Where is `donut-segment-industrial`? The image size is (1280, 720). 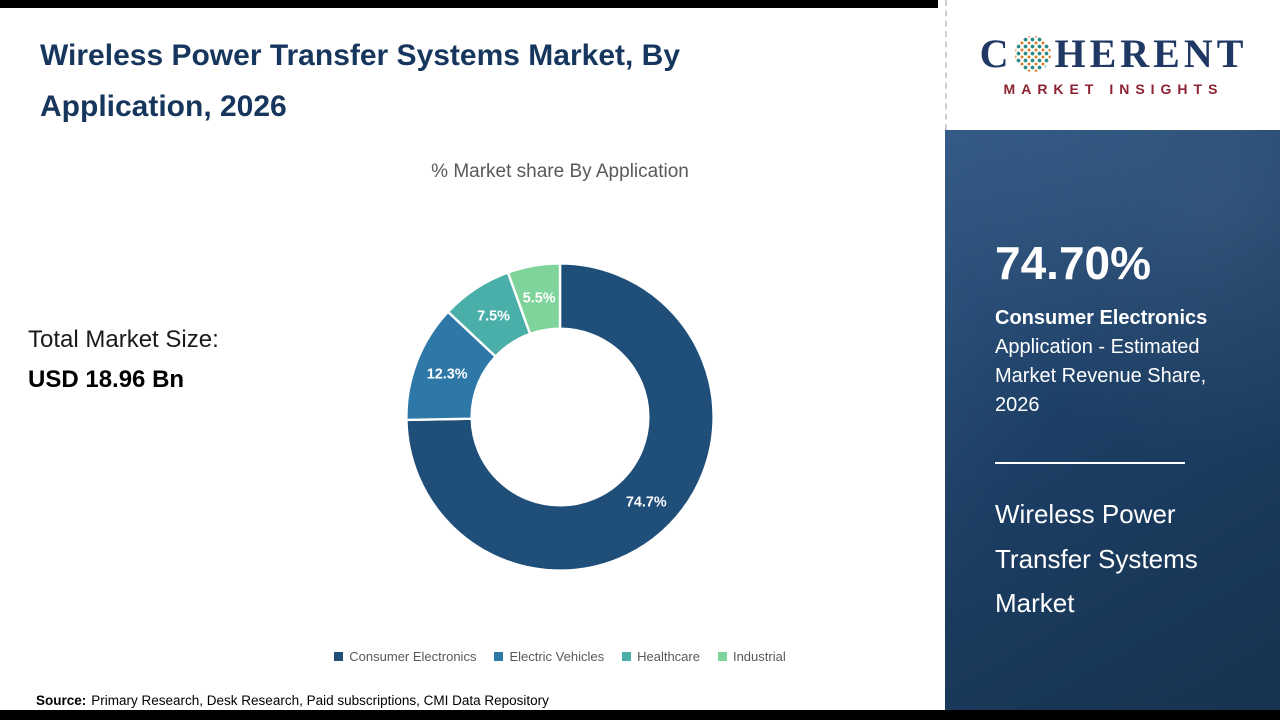
donut-segment-industrial is located at coordinates (534, 299).